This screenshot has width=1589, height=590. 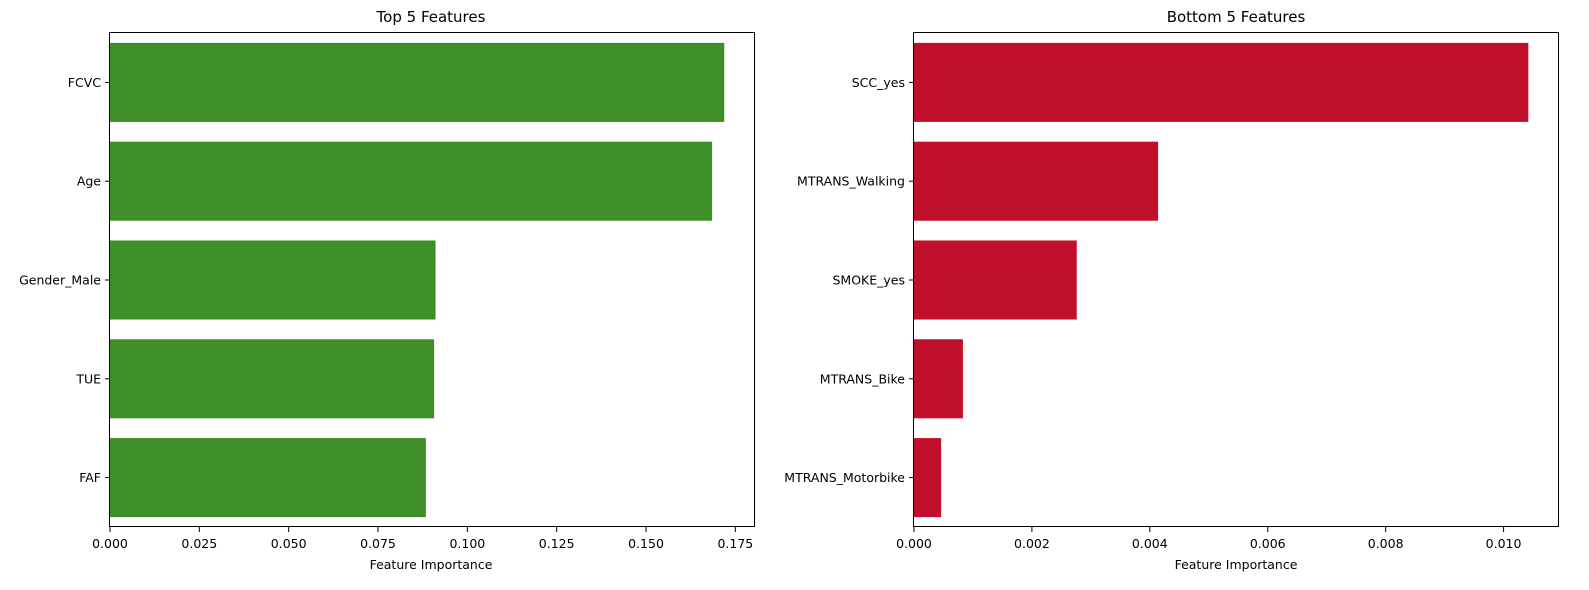 What do you see at coordinates (735, 543) in the screenshot?
I see `x-tick-label: 0.175` at bounding box center [735, 543].